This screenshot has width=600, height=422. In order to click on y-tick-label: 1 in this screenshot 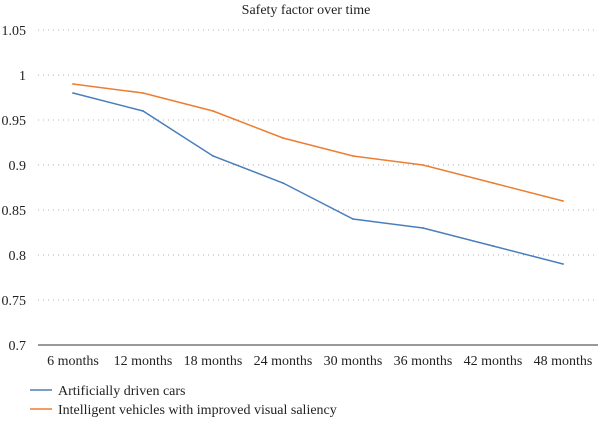, I will do `click(22, 76)`.